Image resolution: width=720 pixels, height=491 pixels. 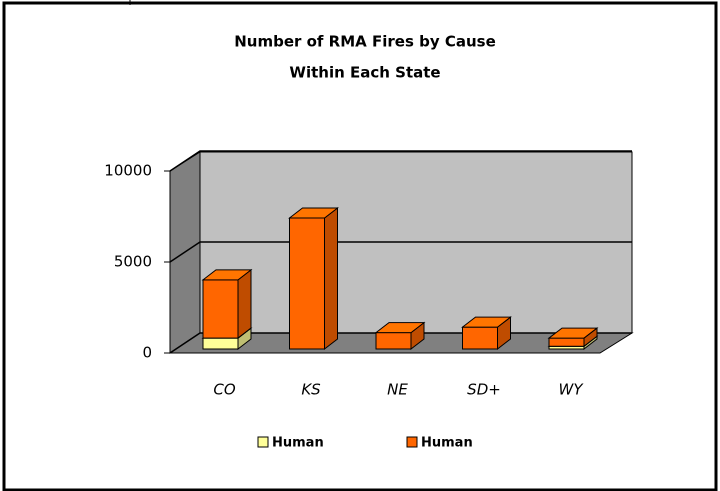 I want to click on x-tick-label: NE, so click(x=397, y=390).